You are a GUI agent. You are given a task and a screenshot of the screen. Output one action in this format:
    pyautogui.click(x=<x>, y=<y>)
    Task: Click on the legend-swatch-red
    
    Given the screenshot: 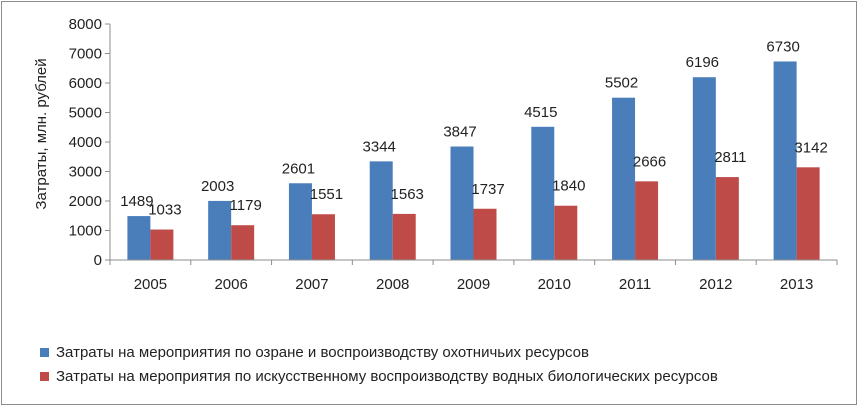 What is the action you would take?
    pyautogui.click(x=44, y=376)
    